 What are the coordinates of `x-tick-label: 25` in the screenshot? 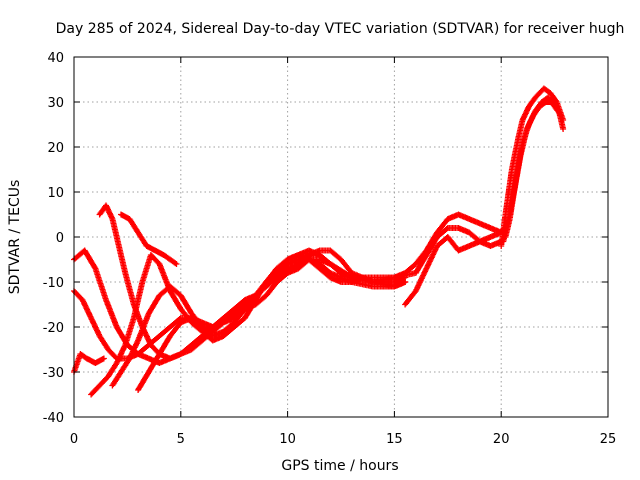 It's located at (608, 439).